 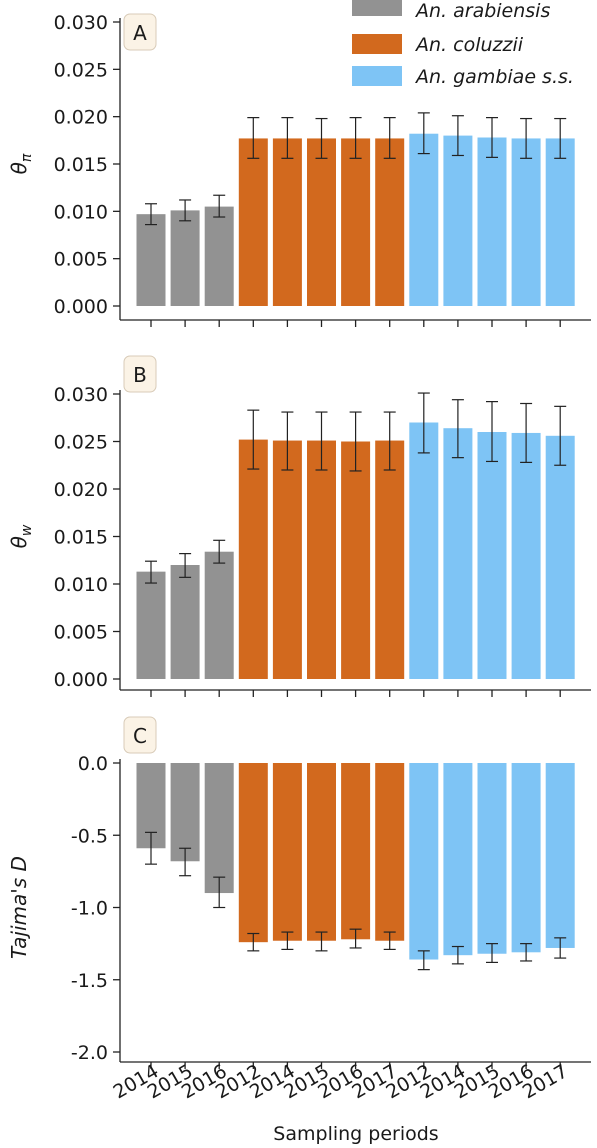 I want to click on panel-badge-B: B, so click(x=140, y=374).